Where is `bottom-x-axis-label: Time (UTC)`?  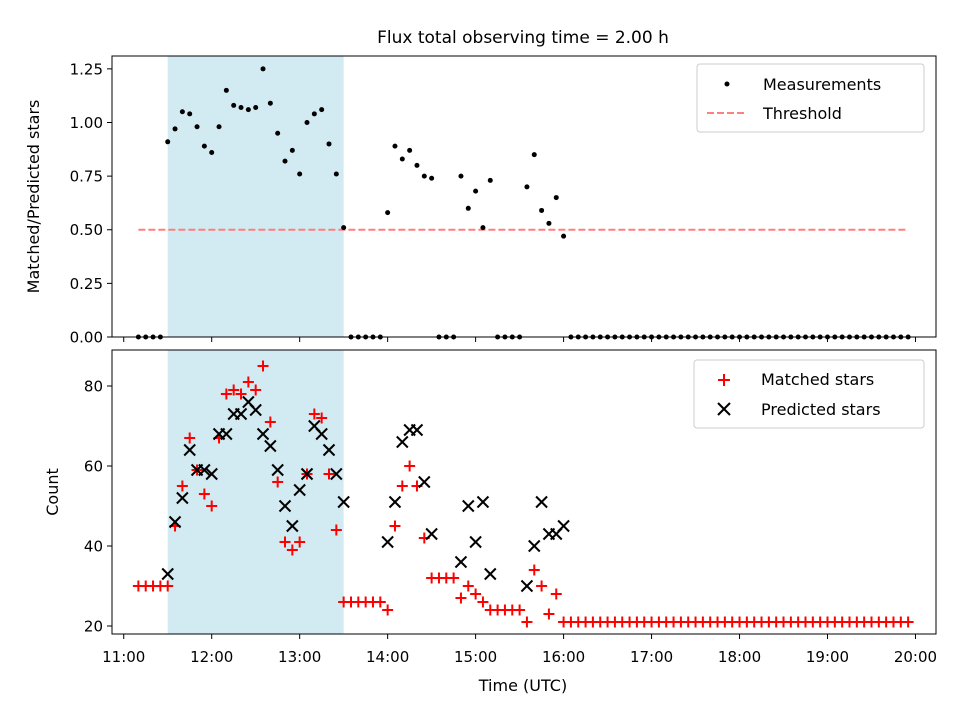 bottom-x-axis-label: Time (UTC) is located at coordinates (522, 685).